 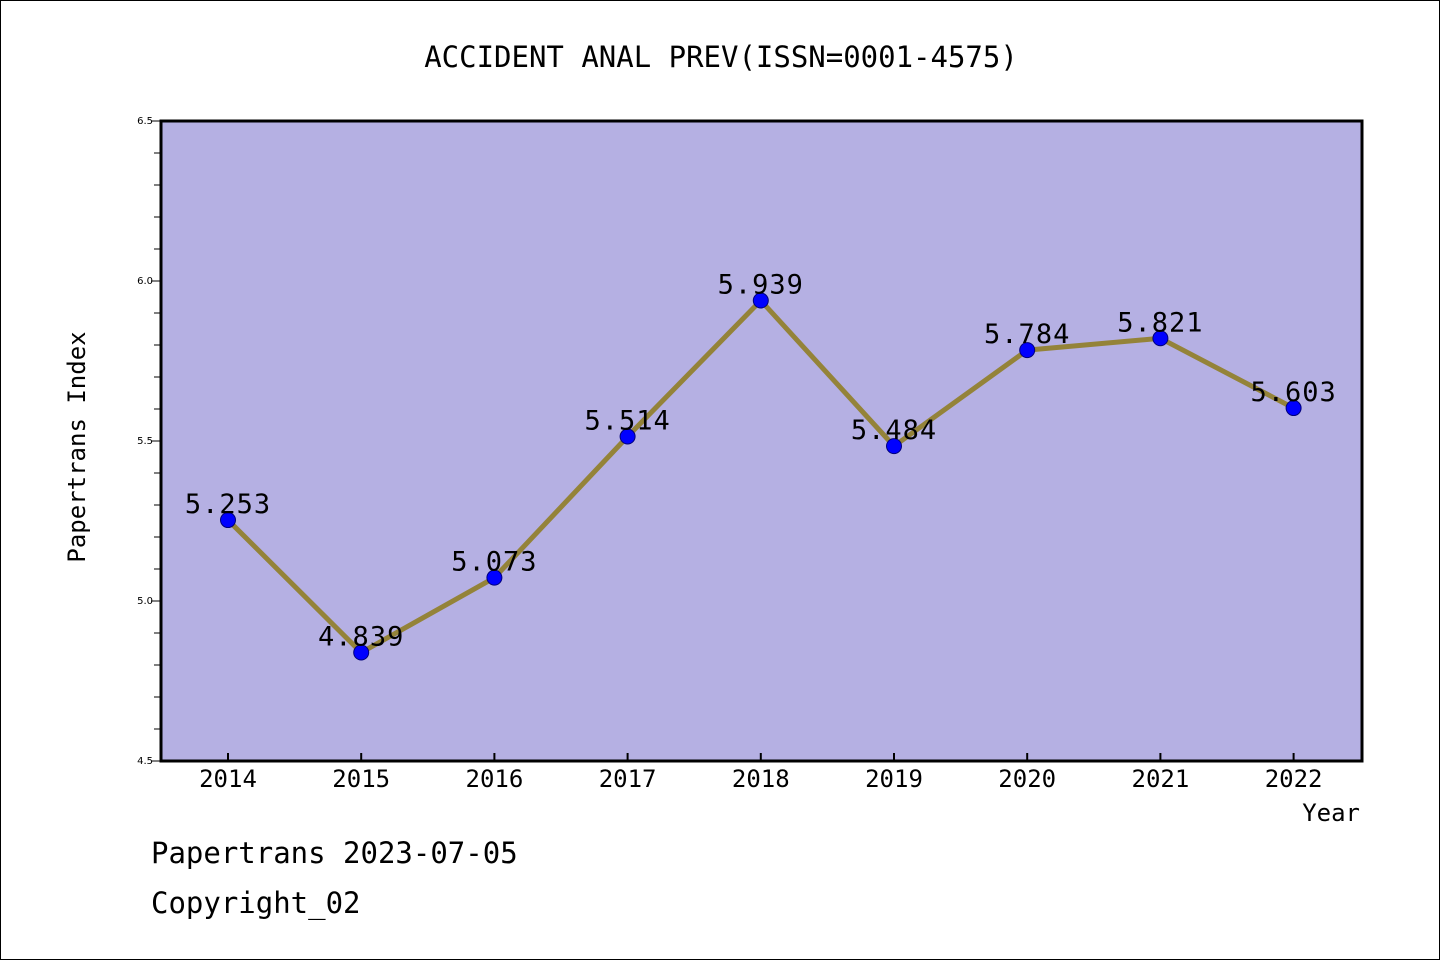 I want to click on data-label: 5.514, so click(x=627, y=421).